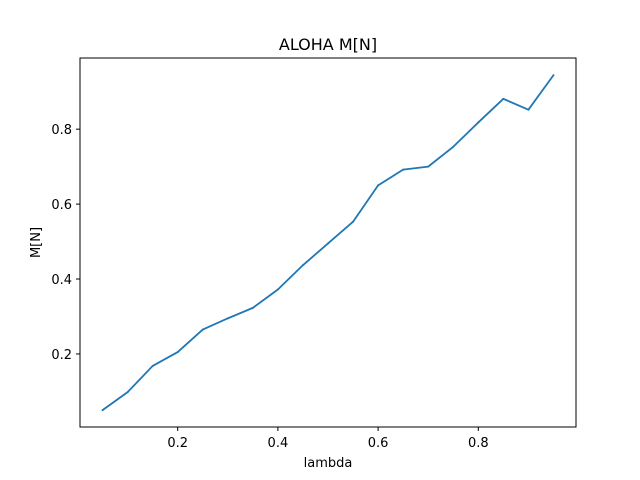 Image resolution: width=640 pixels, height=480 pixels. What do you see at coordinates (61, 130) in the screenshot?
I see `y-tick-label: 0.8` at bounding box center [61, 130].